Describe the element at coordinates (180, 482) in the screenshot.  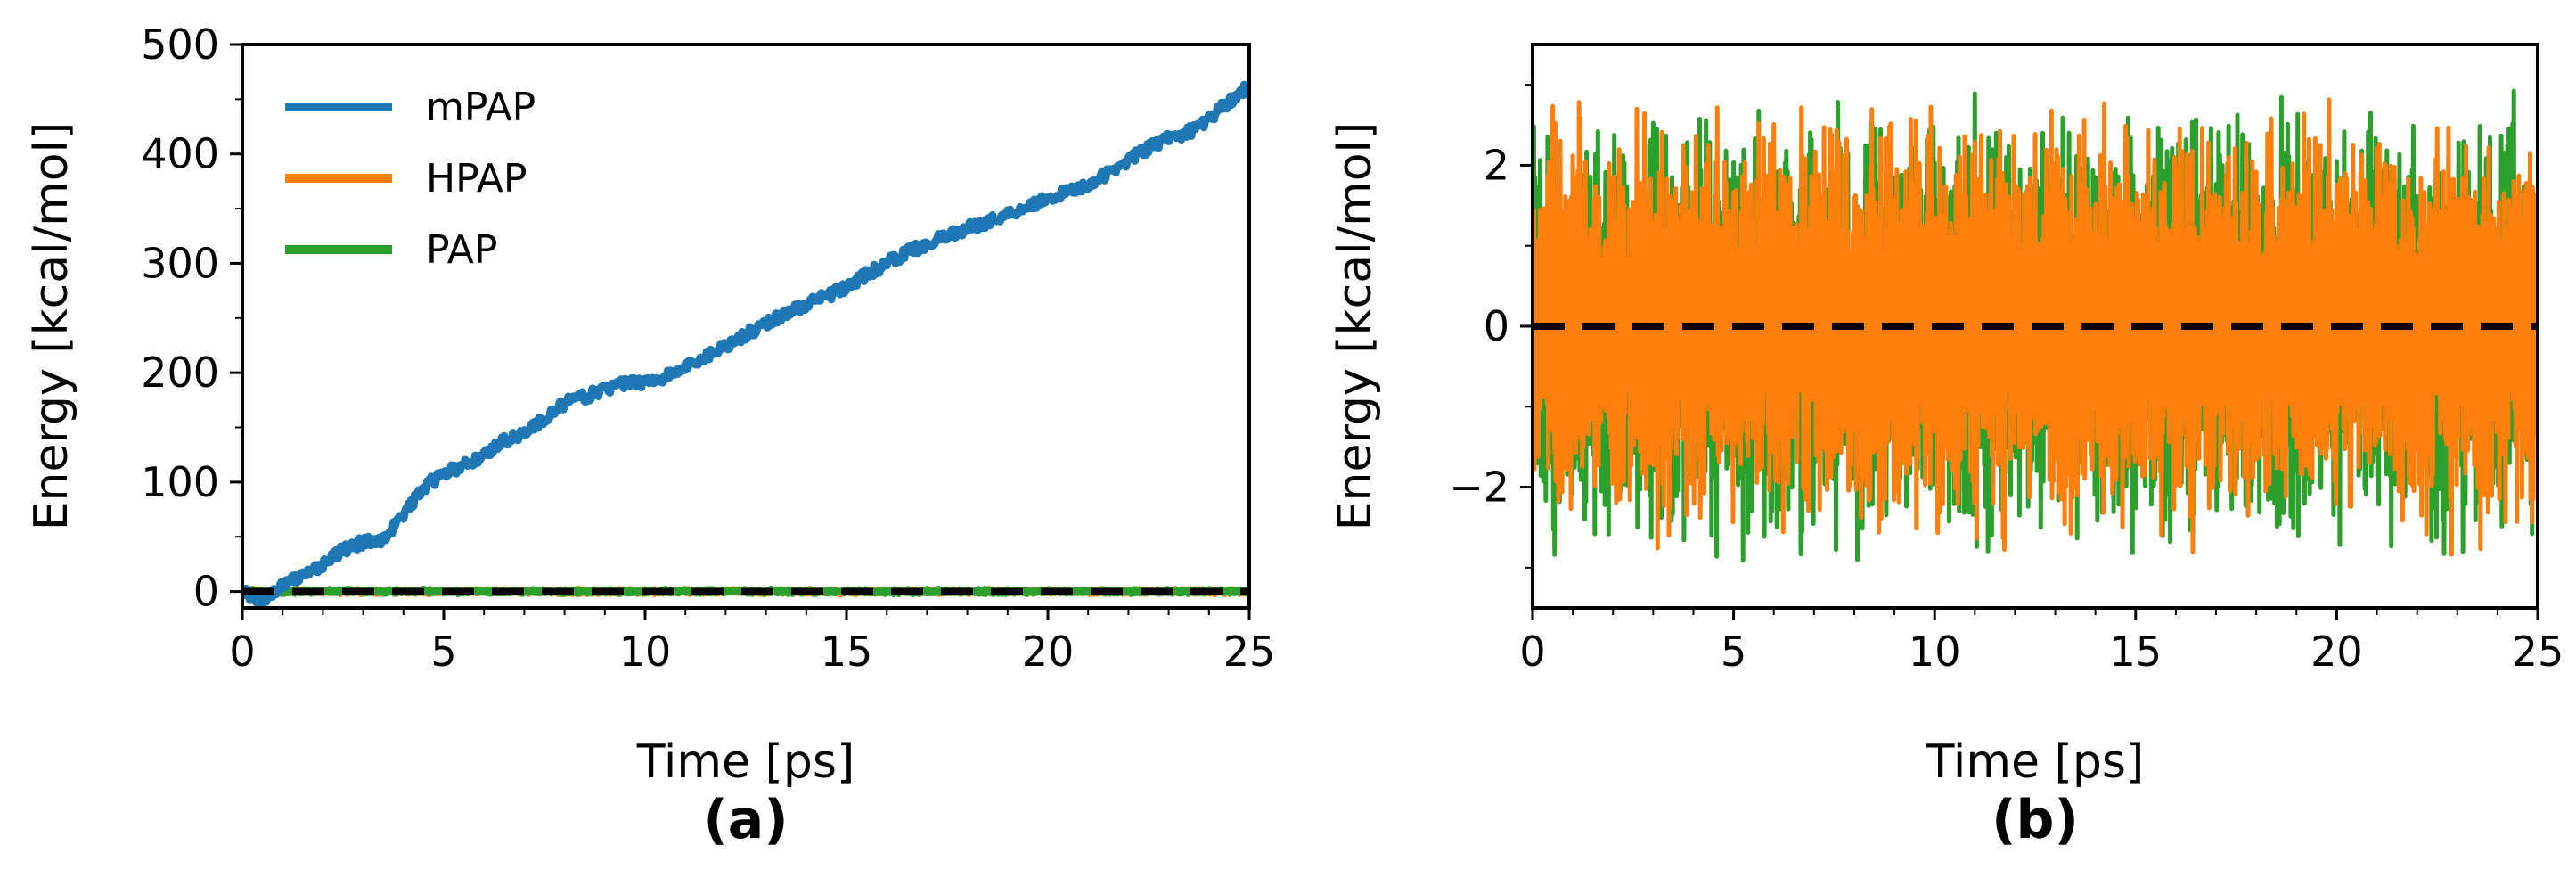
I see `y-tick-label: 100` at that location.